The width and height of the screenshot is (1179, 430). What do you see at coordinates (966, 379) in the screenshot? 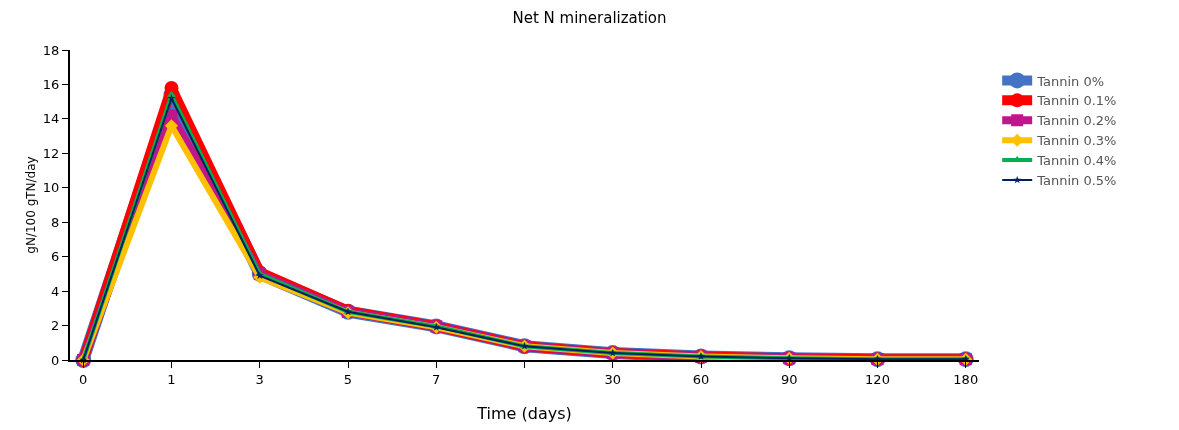
I see `x-tick-label: 180` at bounding box center [966, 379].